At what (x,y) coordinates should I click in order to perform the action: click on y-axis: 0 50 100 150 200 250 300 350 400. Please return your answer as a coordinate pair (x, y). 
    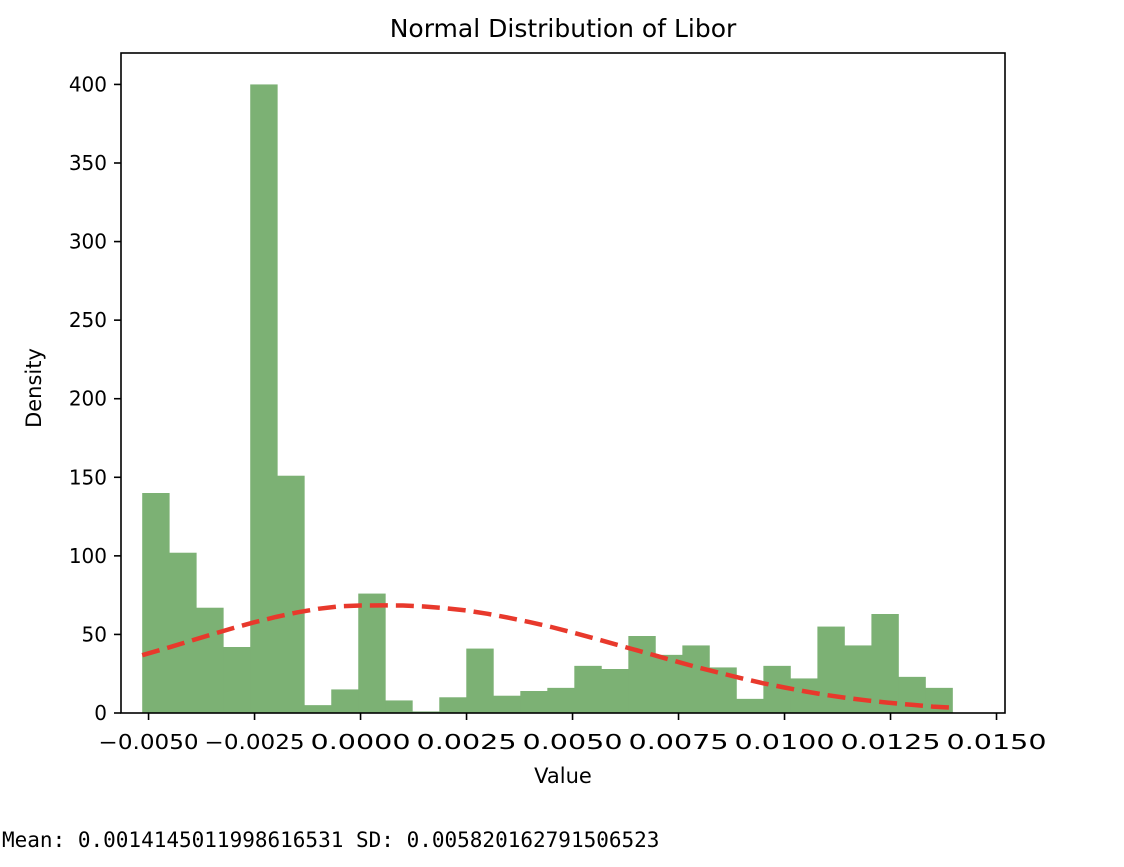
    Looking at the image, I should click on (95, 398).